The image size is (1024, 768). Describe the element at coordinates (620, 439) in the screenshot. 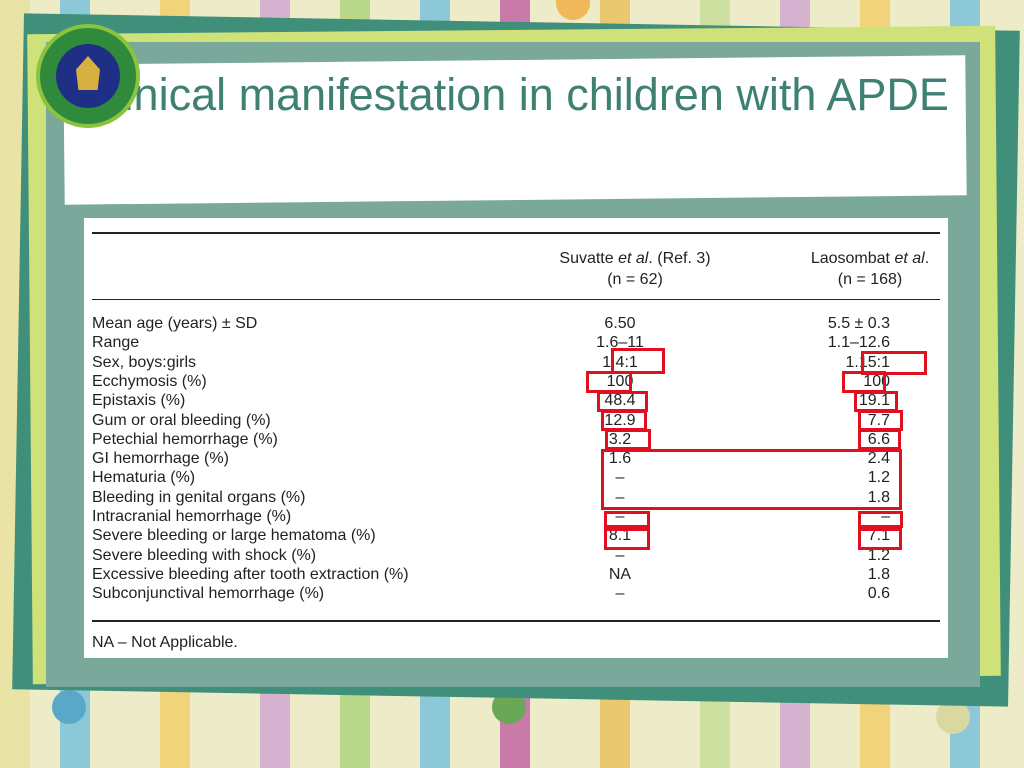

I see `suvatte-value: 3.2` at that location.